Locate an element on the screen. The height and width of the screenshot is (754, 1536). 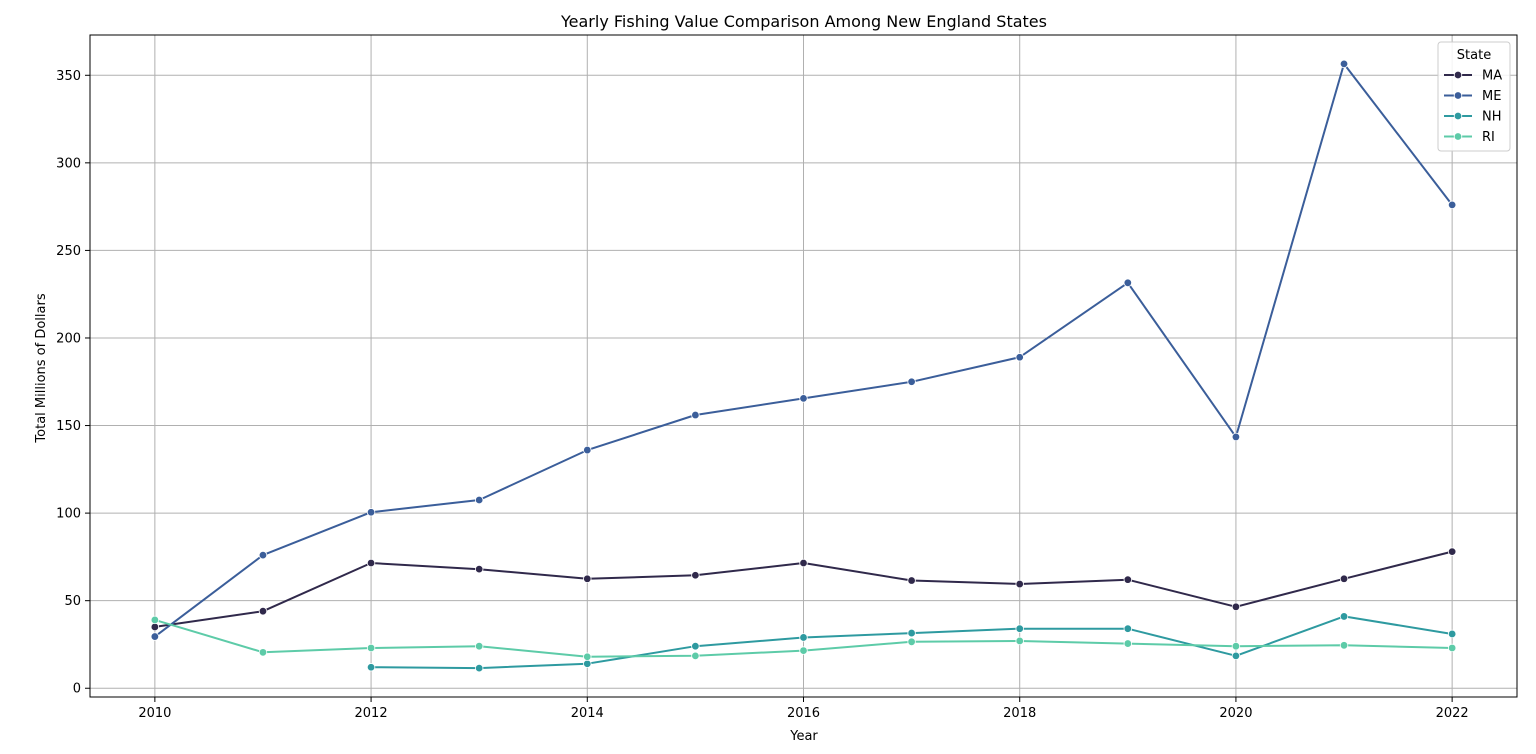
legend: State MA ME NH RI is located at coordinates (1474, 96).